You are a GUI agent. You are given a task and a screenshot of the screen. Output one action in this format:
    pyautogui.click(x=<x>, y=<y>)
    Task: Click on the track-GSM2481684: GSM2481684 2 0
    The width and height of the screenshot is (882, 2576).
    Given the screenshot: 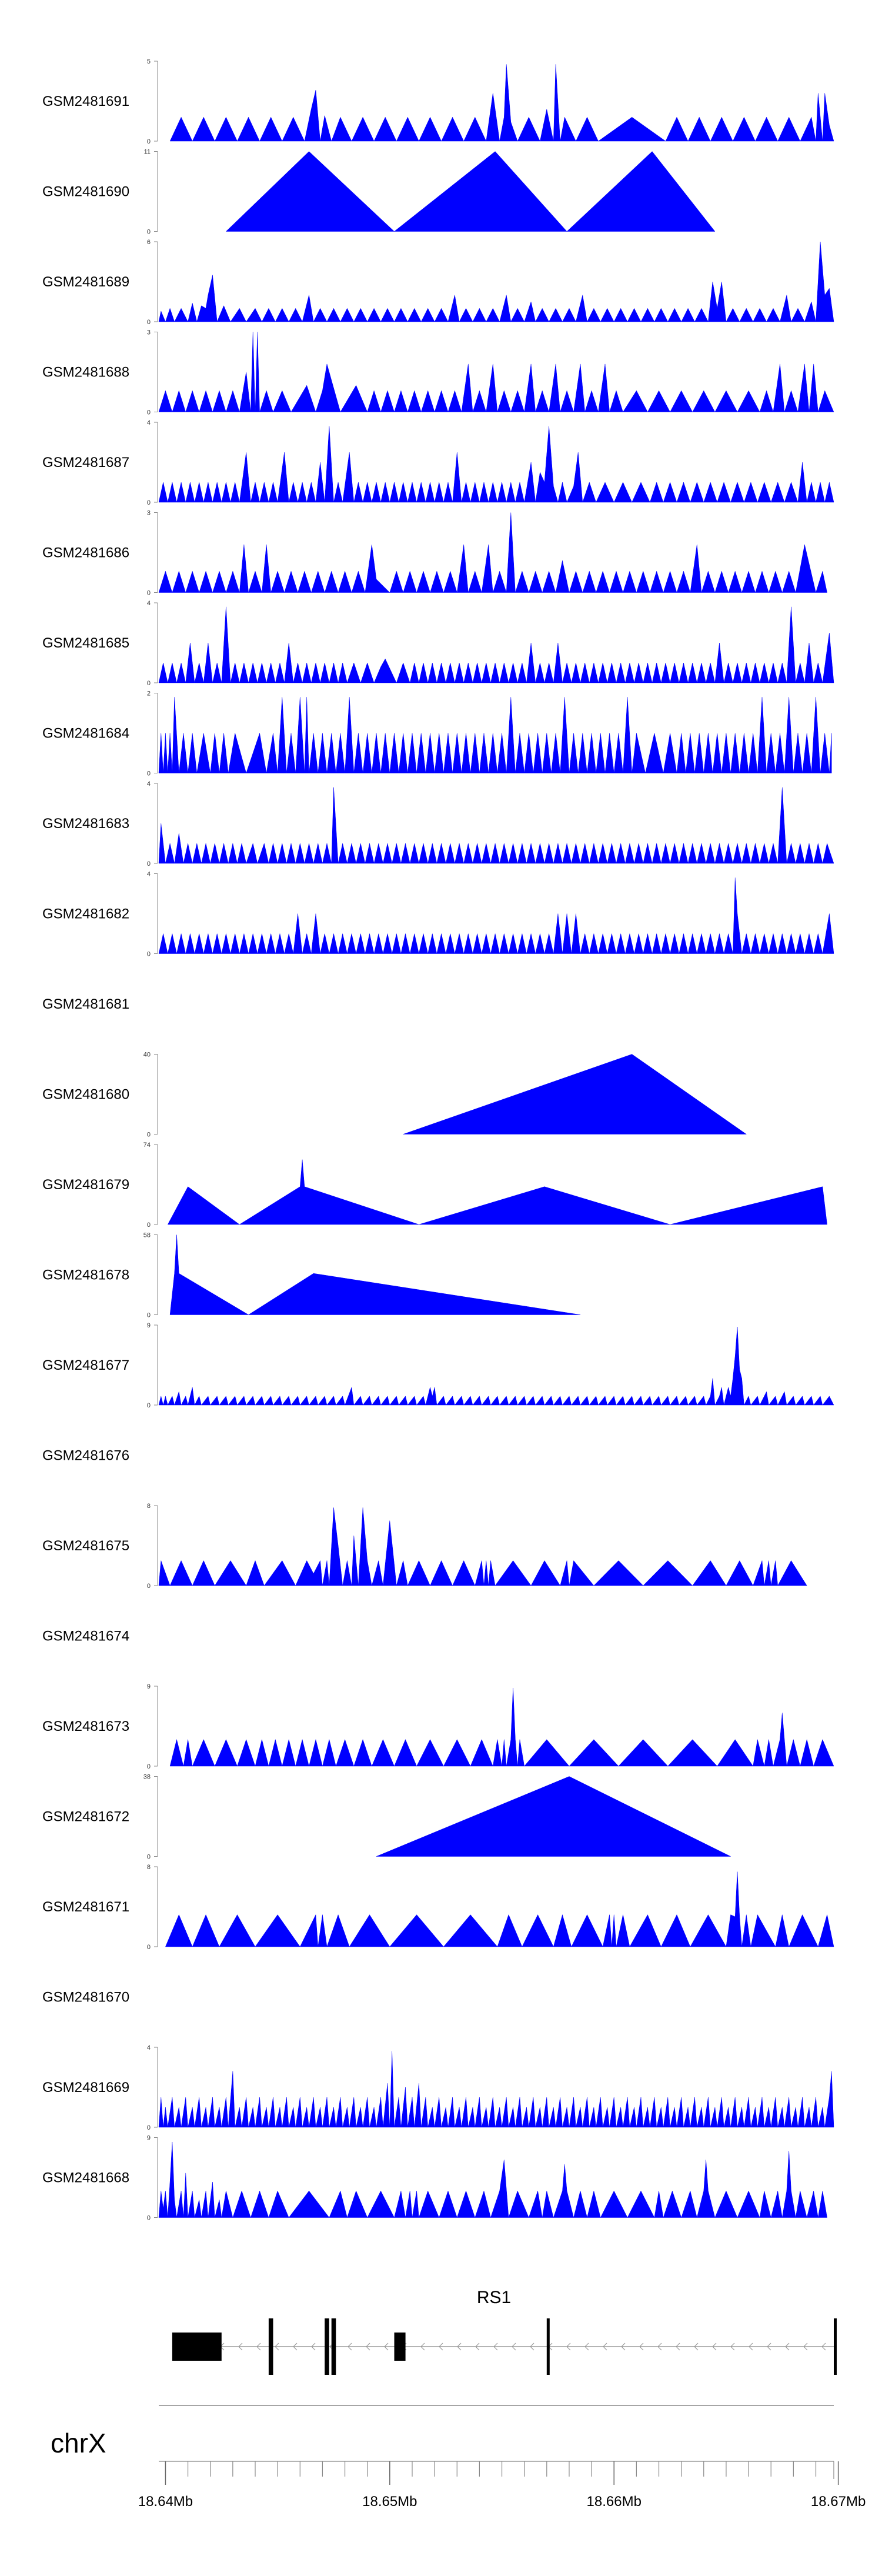 What is the action you would take?
    pyautogui.click(x=437, y=734)
    